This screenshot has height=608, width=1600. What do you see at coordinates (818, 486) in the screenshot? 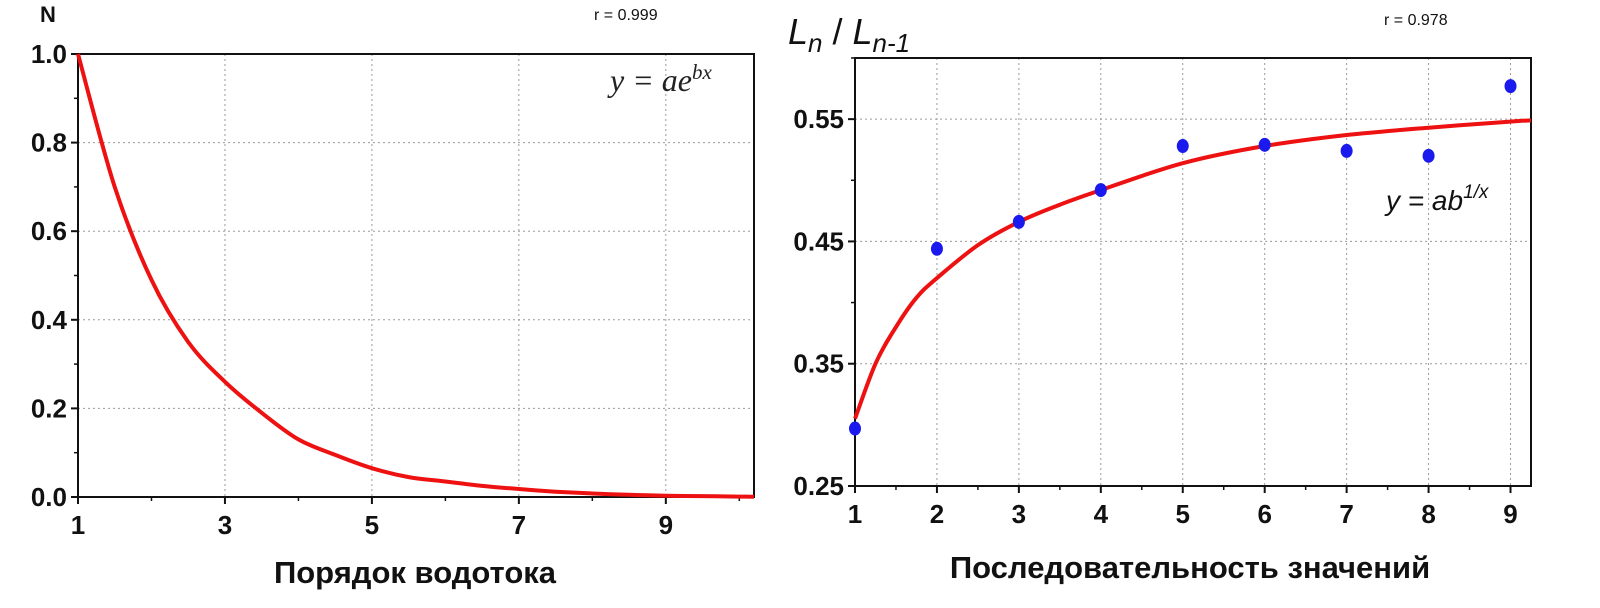
I see `y-tick-label: 0.25` at bounding box center [818, 486].